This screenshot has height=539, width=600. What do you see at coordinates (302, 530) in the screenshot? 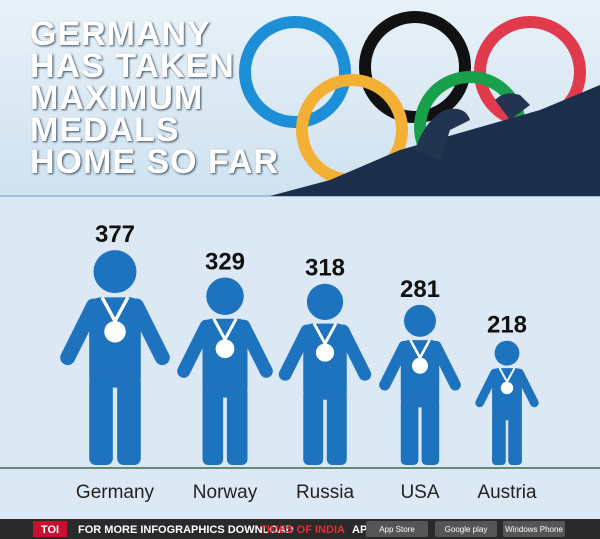
I see `footer-app-name: TIMES OF INDIA` at bounding box center [302, 530].